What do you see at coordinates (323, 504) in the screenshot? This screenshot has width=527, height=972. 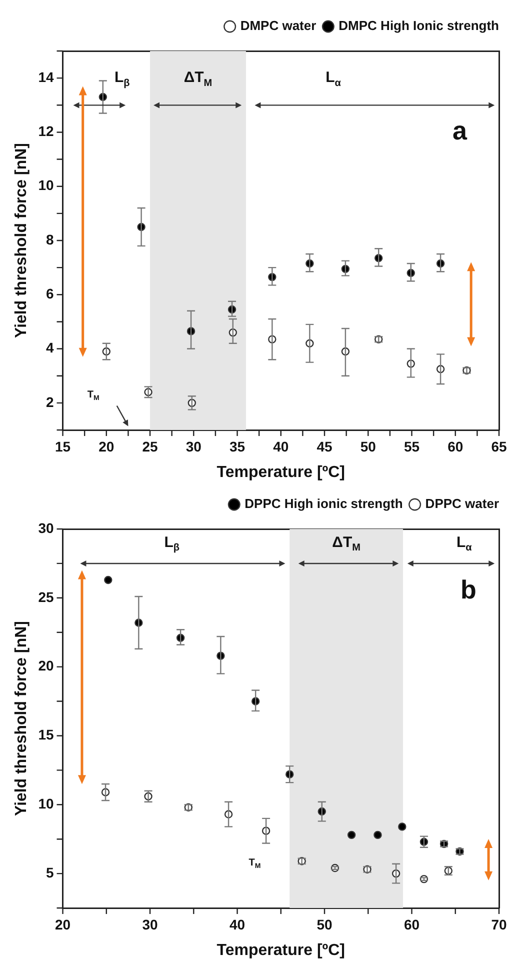 I see `legend-label: DPPC High ionic strength` at bounding box center [323, 504].